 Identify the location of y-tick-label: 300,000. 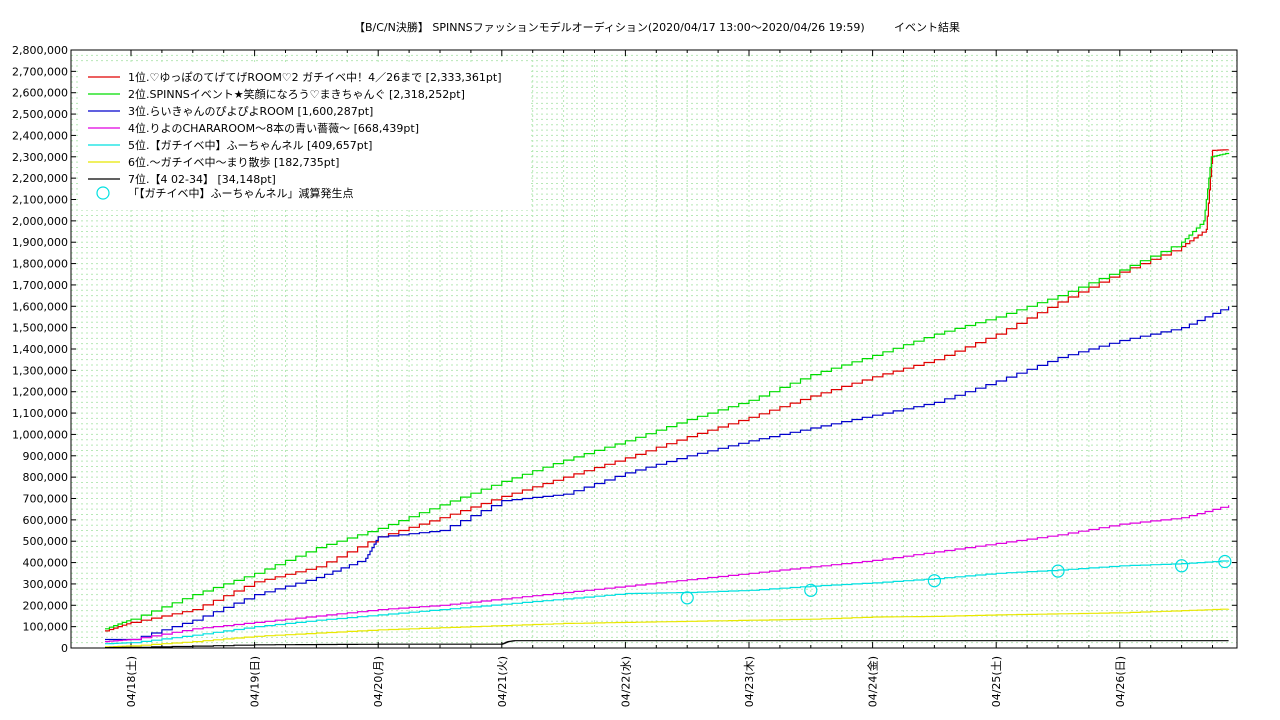
(46, 584).